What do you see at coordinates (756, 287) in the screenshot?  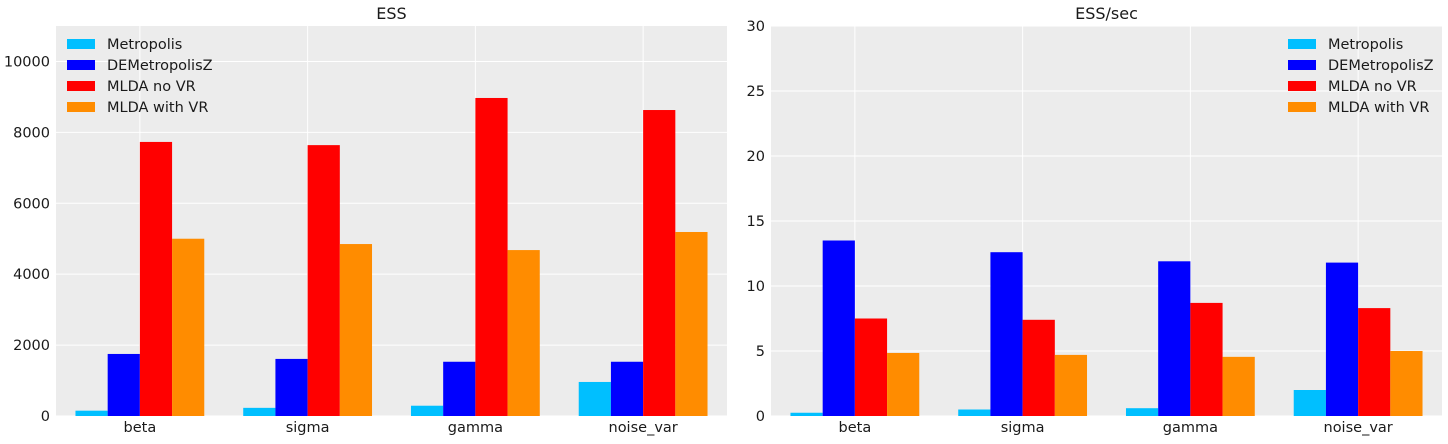 I see `y-tick-label: 10` at bounding box center [756, 287].